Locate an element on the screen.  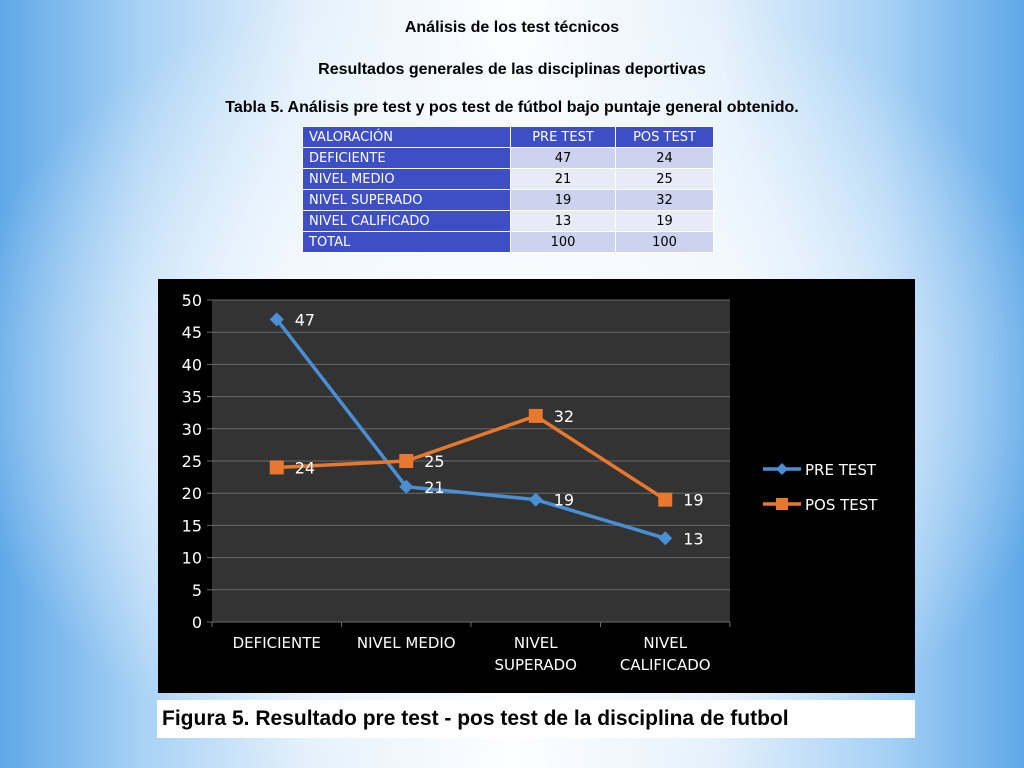
data-label: 21 is located at coordinates (434, 487).